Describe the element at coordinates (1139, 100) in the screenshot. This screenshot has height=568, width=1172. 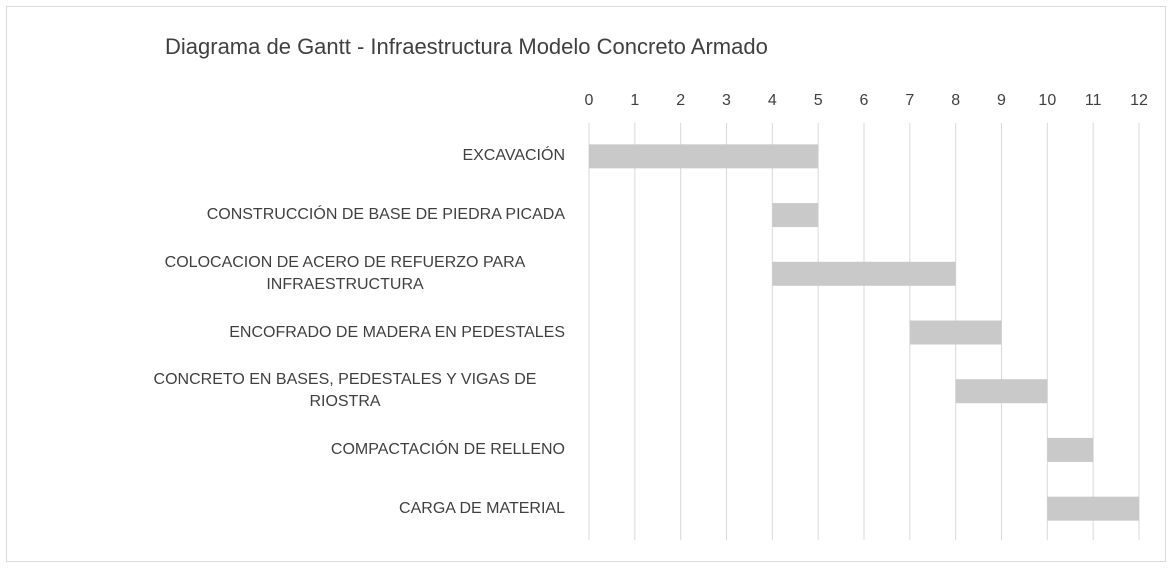
I see `x-tick-label: 12` at that location.